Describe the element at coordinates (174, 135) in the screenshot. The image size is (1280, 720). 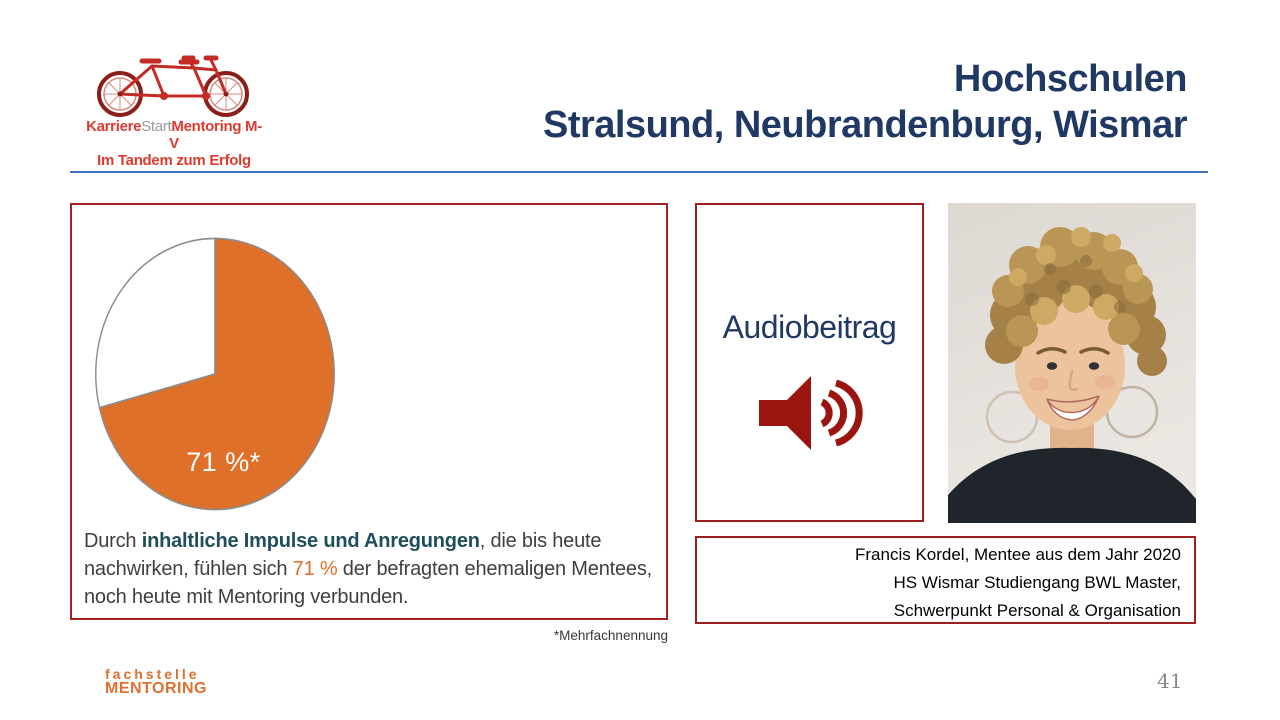
I see `brand-name: KarriereStartMentoring M-V` at that location.